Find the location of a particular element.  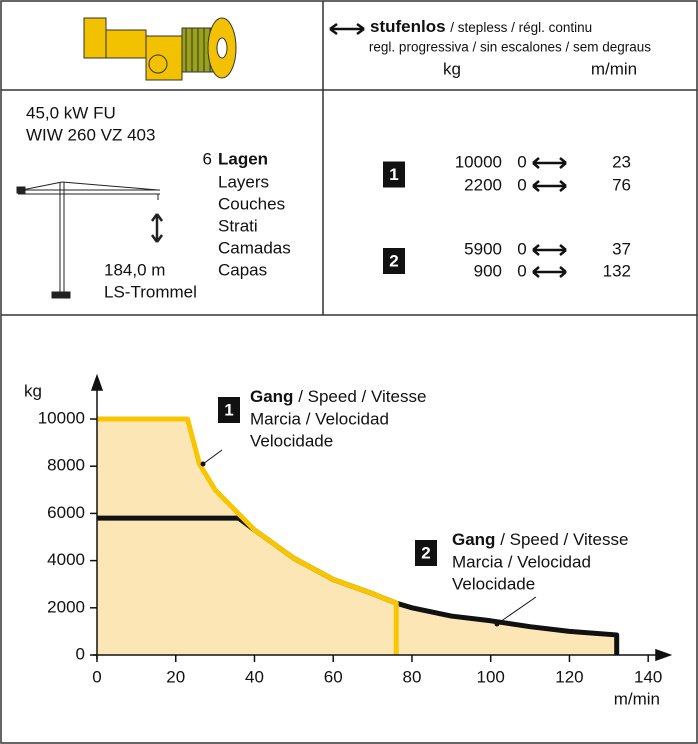

layers-label: Layers is located at coordinates (243, 181).